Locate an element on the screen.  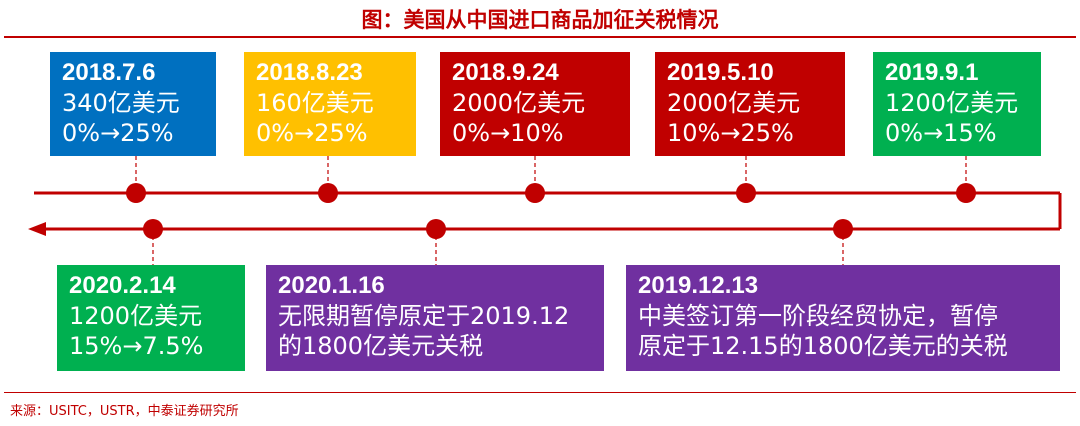
event-date: 2020.2.14 is located at coordinates (122, 285).